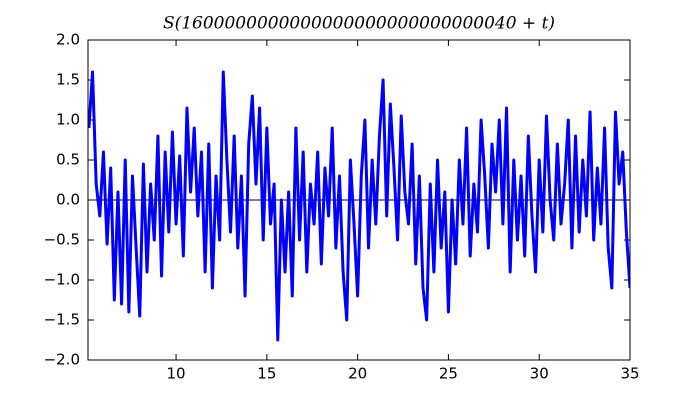 The width and height of the screenshot is (700, 400). I want to click on y-tick-label: 1.0, so click(68, 120).